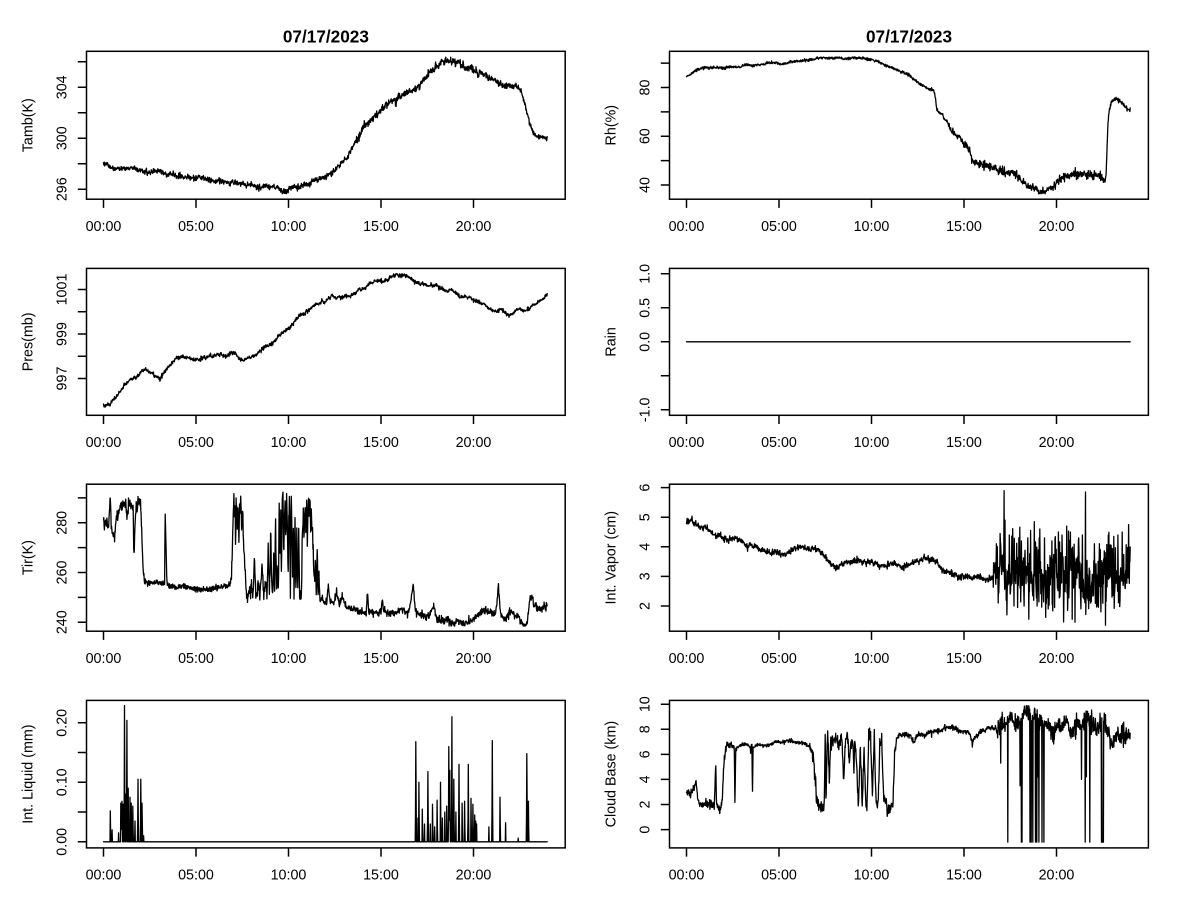  Describe the element at coordinates (29, 557) in the screenshot. I see `svg-text: Tir(K)` at that location.